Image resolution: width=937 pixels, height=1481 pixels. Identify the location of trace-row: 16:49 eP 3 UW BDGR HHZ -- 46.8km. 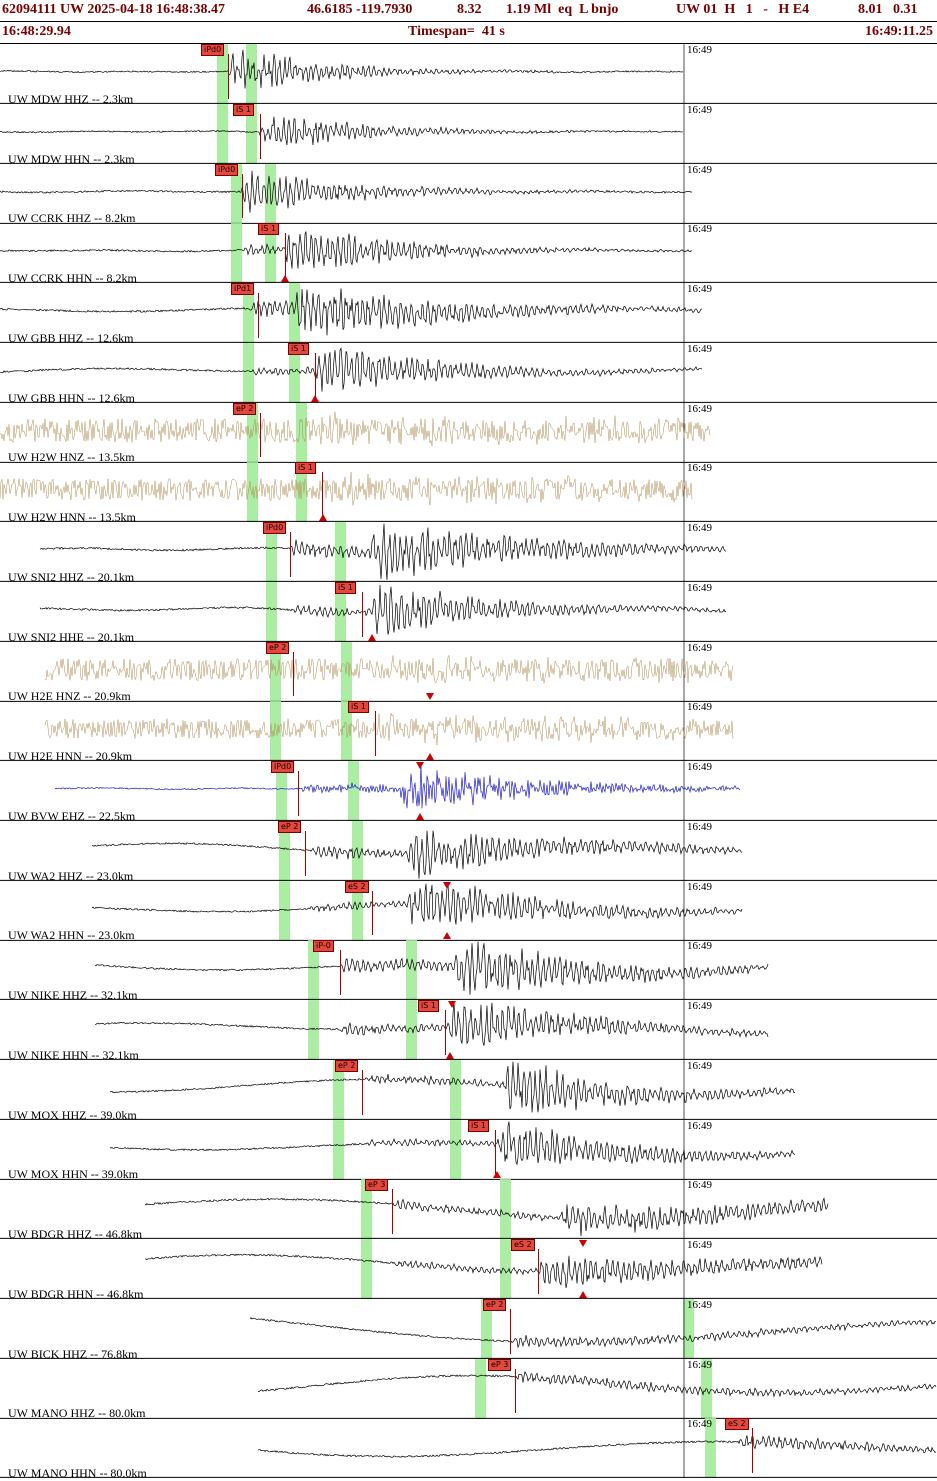
(468, 1210).